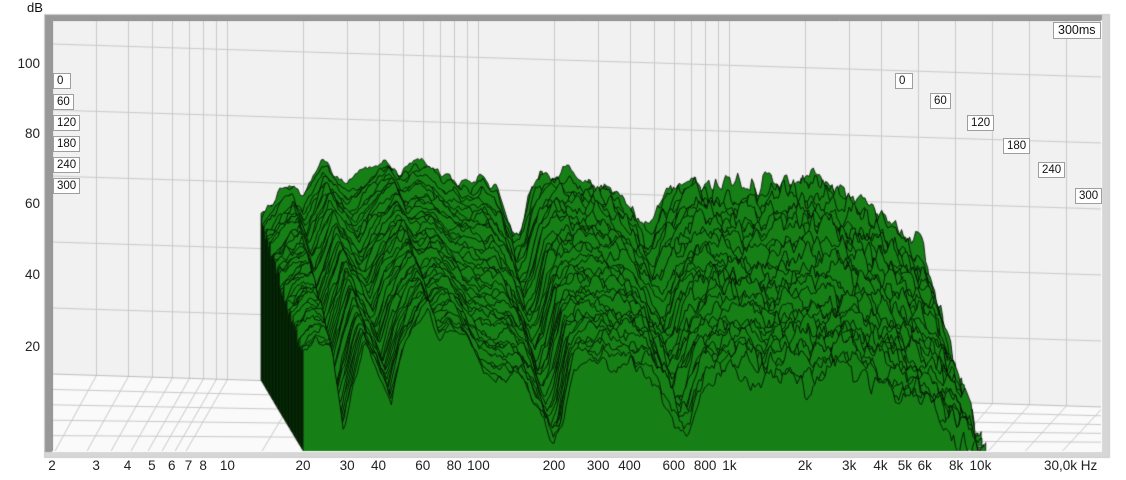  Describe the element at coordinates (67, 123) in the screenshot. I see `time-slice-label-left: 120` at that location.